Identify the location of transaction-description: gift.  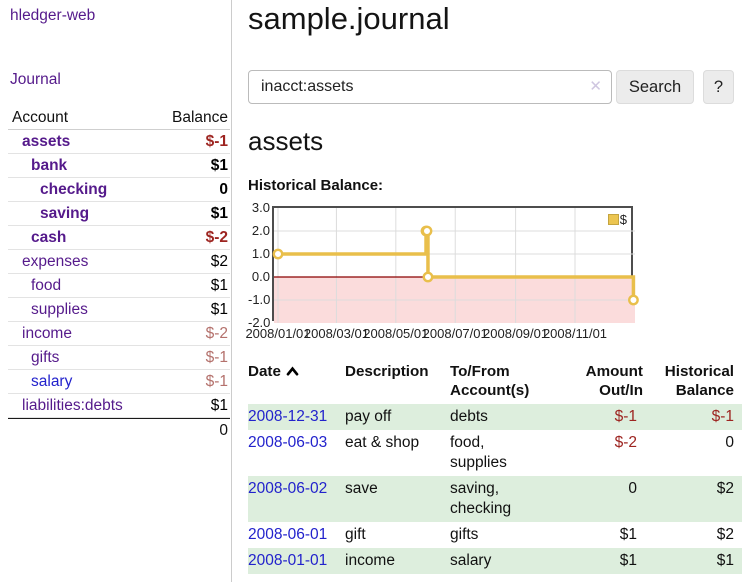
(355, 534).